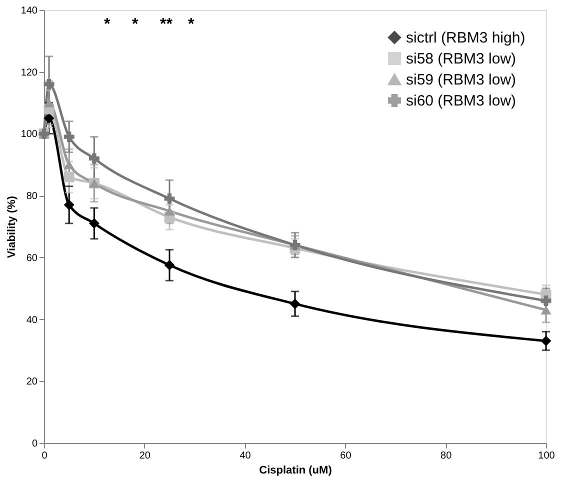 Image resolution: width=566 pixels, height=485 pixels. Describe the element at coordinates (32, 258) in the screenshot. I see `y-tick-label: 60` at that location.